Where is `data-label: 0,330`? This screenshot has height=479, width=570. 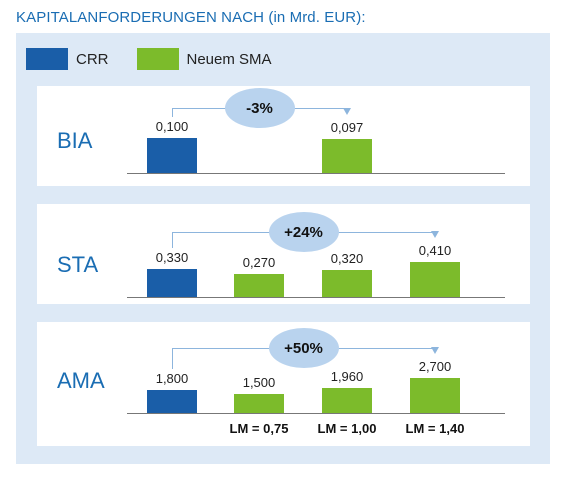 data-label: 0,330 is located at coordinates (172, 257).